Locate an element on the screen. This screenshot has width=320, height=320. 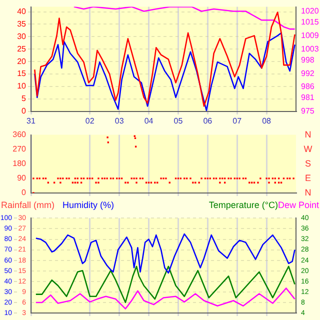
x-tick-label: 05 is located at coordinates (179, 121).